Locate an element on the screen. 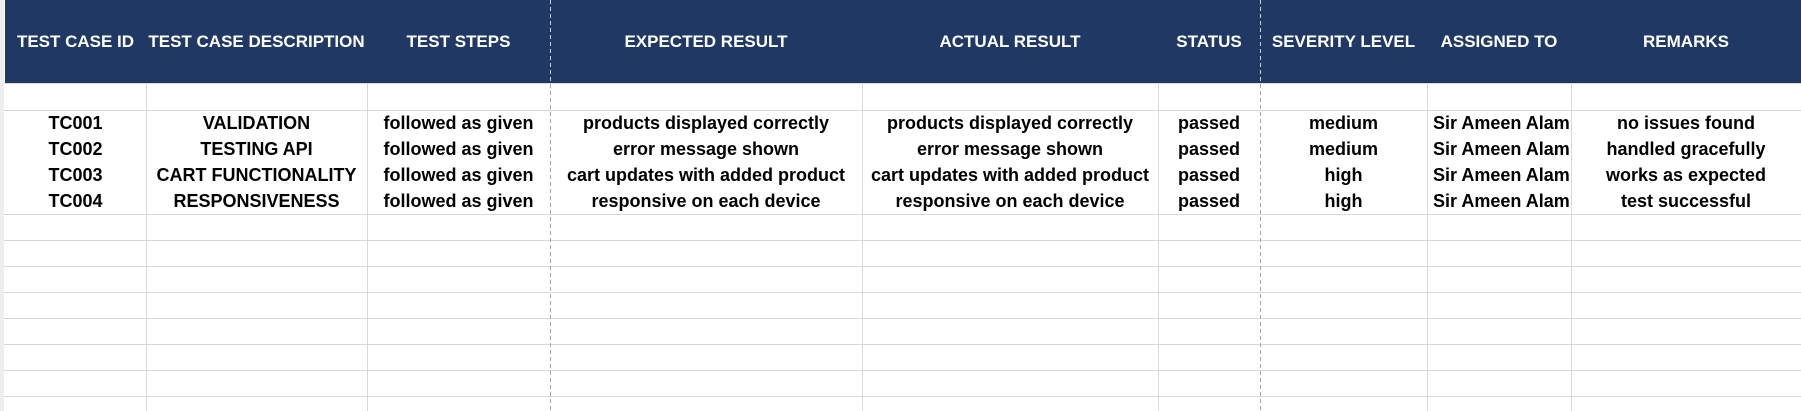 This screenshot has width=1801, height=411. cell-actual-result: products displayed correctly is located at coordinates (1010, 123).